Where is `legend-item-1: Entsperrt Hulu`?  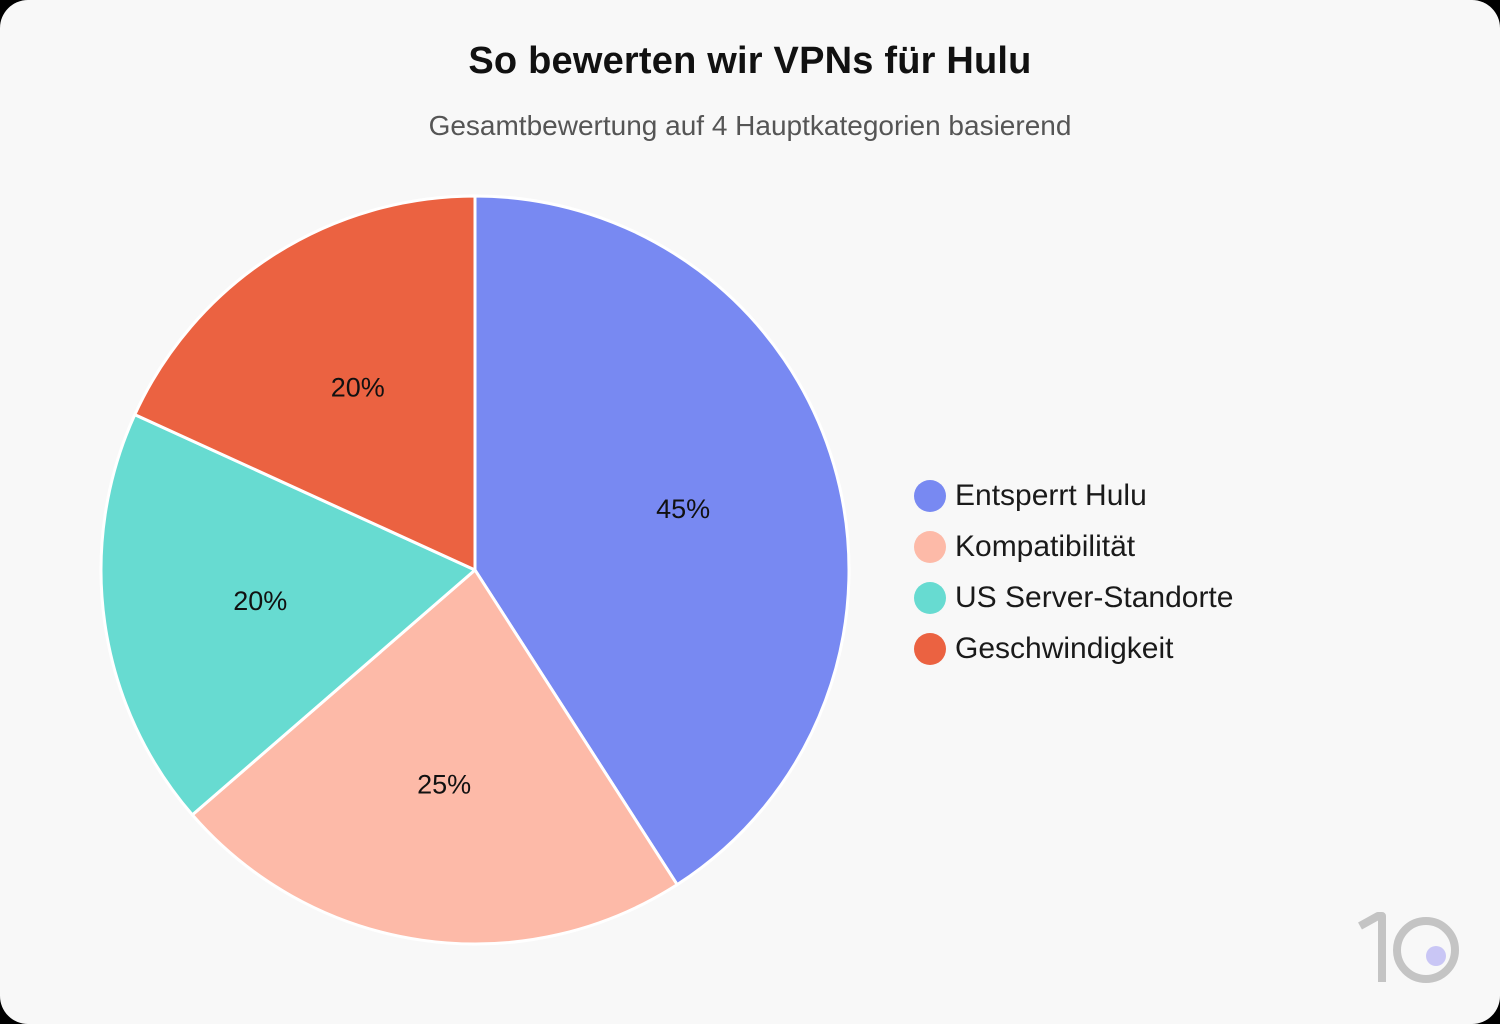
legend-item-1: Entsperrt Hulu is located at coordinates (1073, 495).